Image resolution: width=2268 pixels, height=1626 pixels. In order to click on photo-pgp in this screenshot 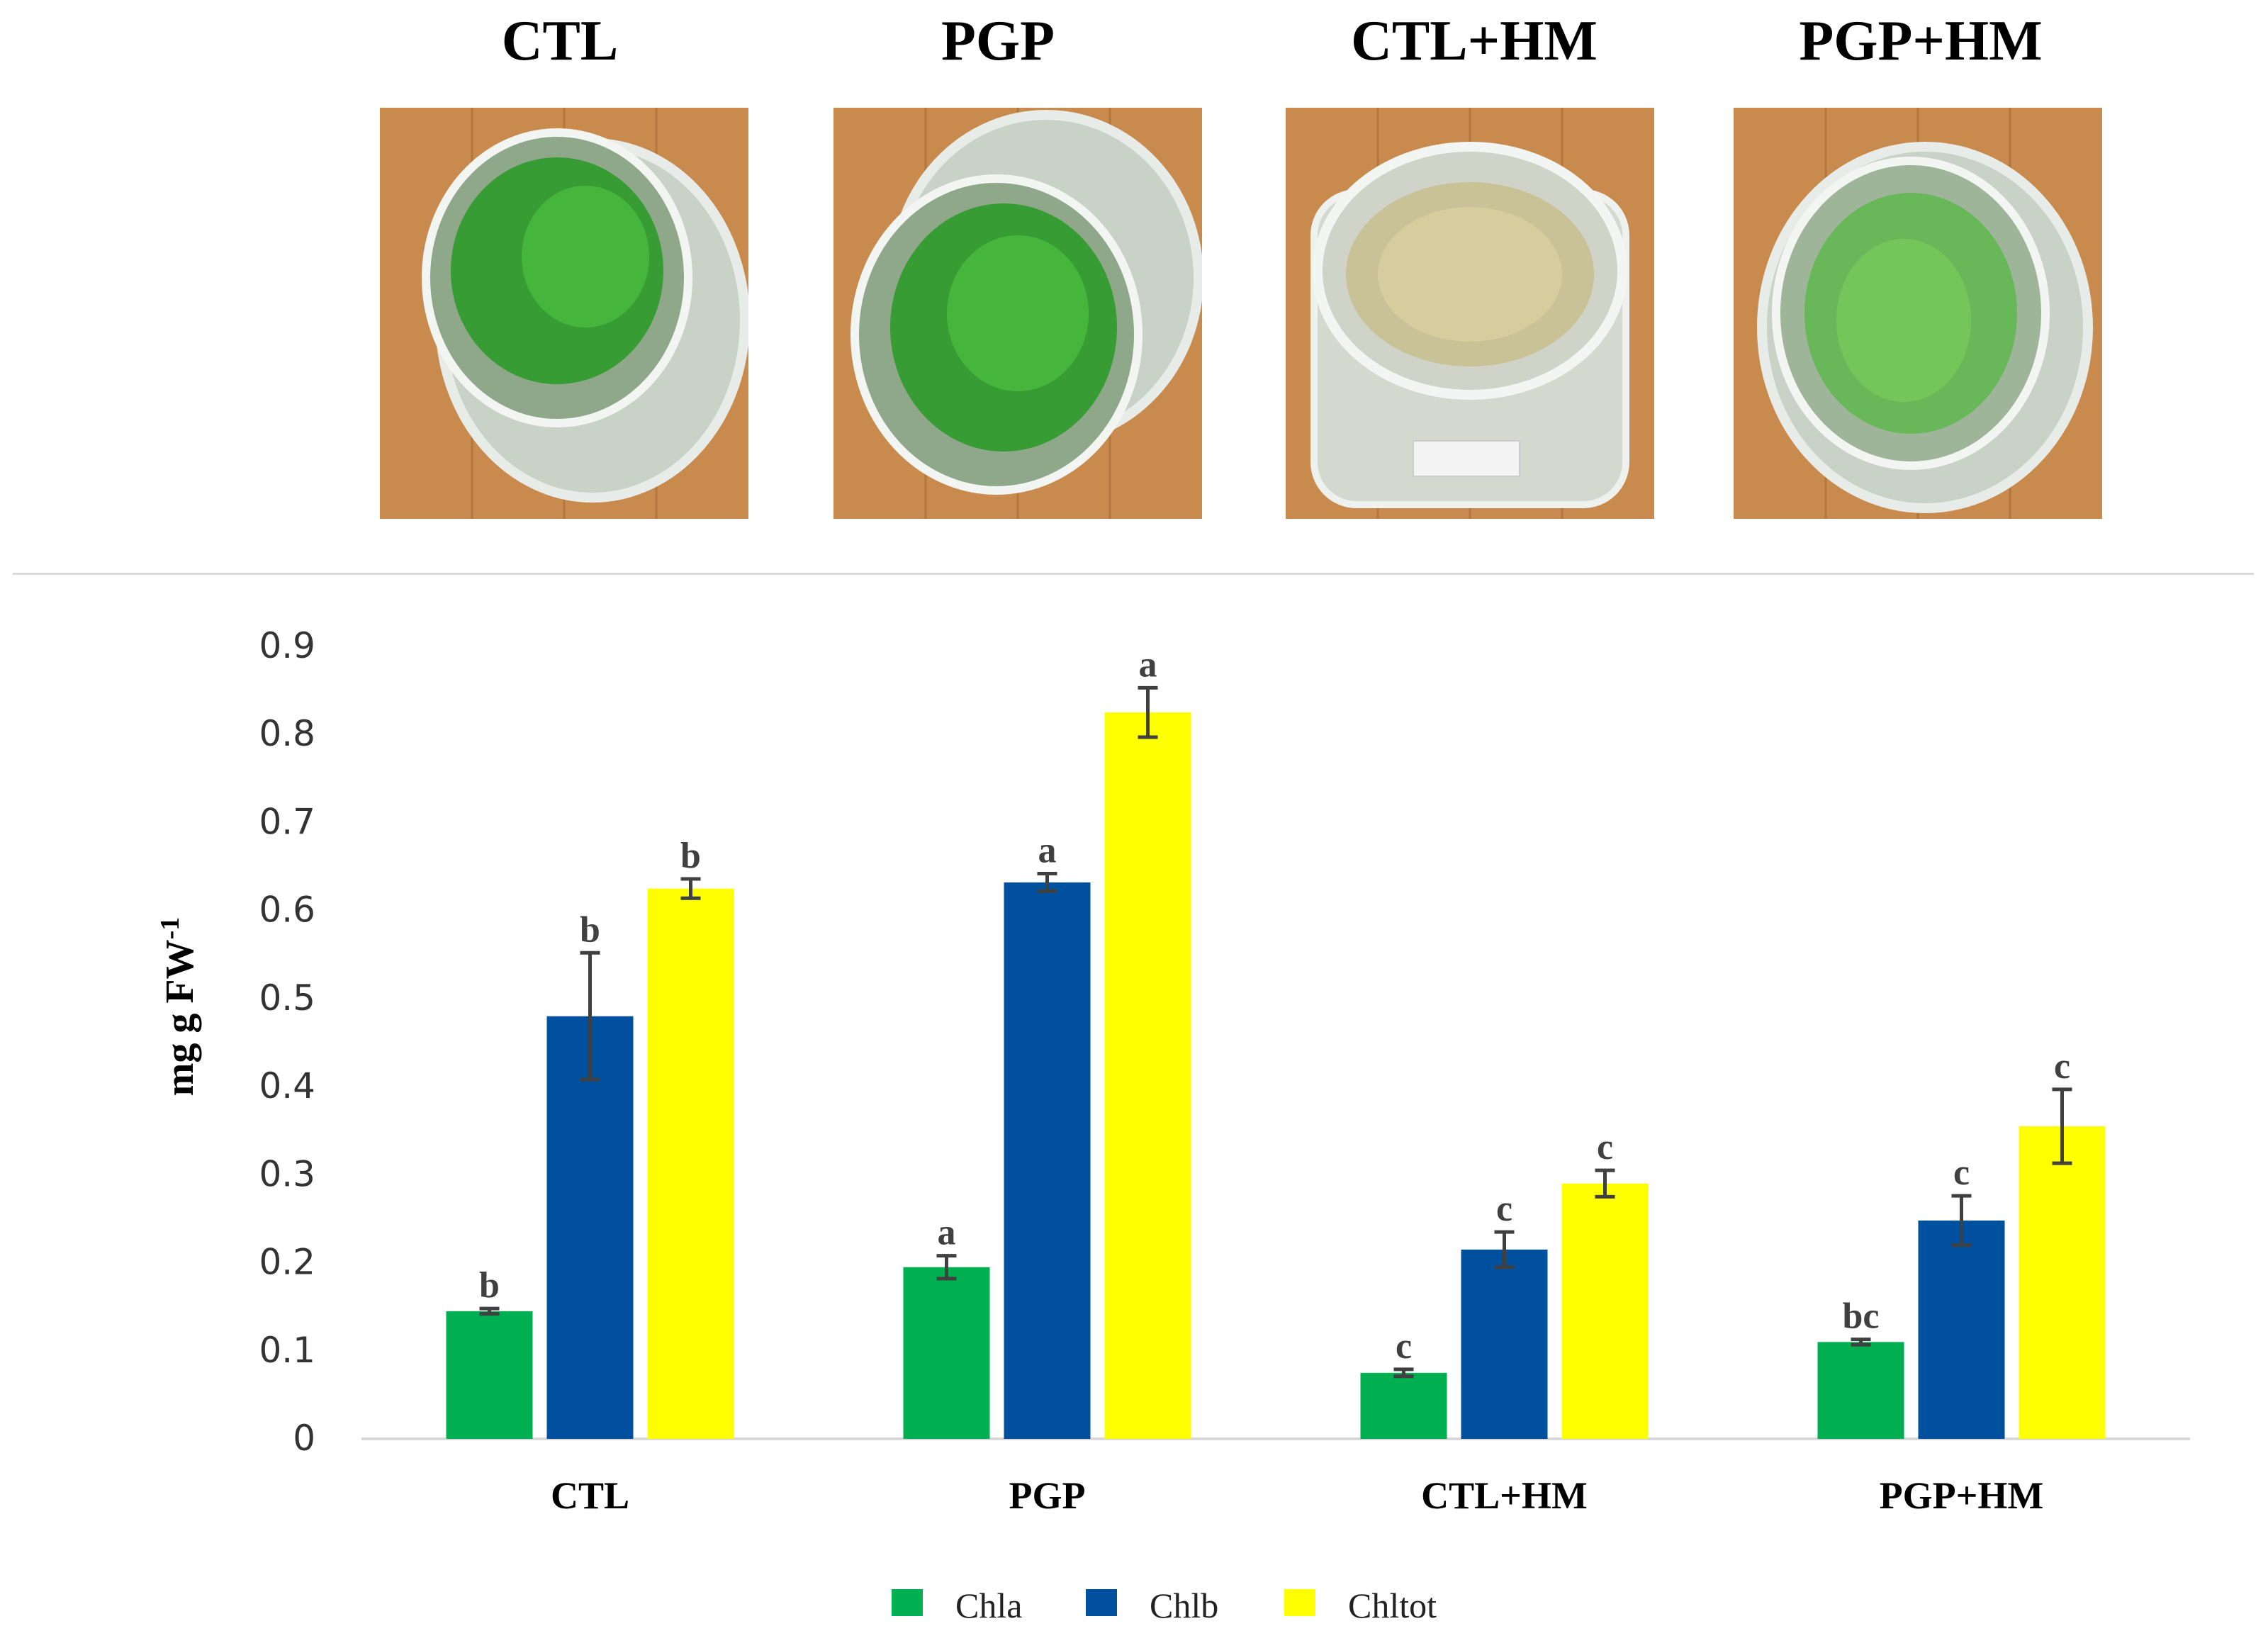, I will do `click(1017, 313)`.